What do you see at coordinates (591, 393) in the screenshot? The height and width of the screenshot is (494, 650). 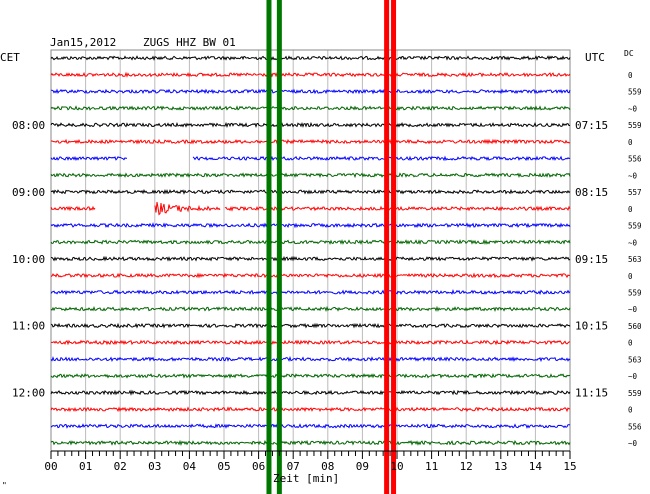 I see `right-time-label: 11:15` at bounding box center [591, 393].